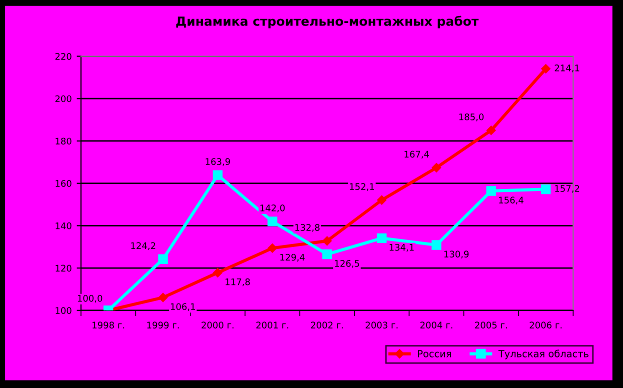 The image size is (623, 388). Describe the element at coordinates (434, 354) in the screenshot. I see `legend-label: Россия` at that location.